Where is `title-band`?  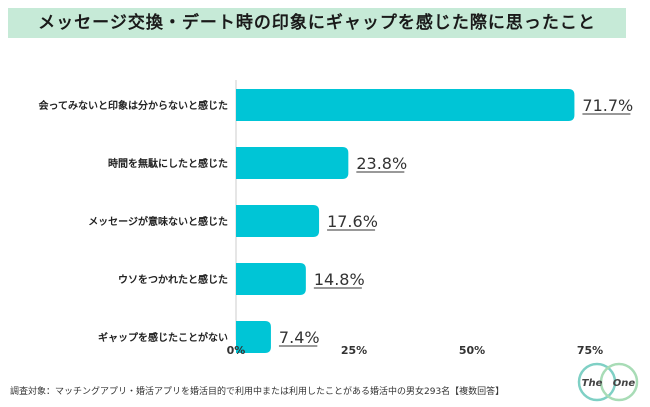
title-band is located at coordinates (317, 23).